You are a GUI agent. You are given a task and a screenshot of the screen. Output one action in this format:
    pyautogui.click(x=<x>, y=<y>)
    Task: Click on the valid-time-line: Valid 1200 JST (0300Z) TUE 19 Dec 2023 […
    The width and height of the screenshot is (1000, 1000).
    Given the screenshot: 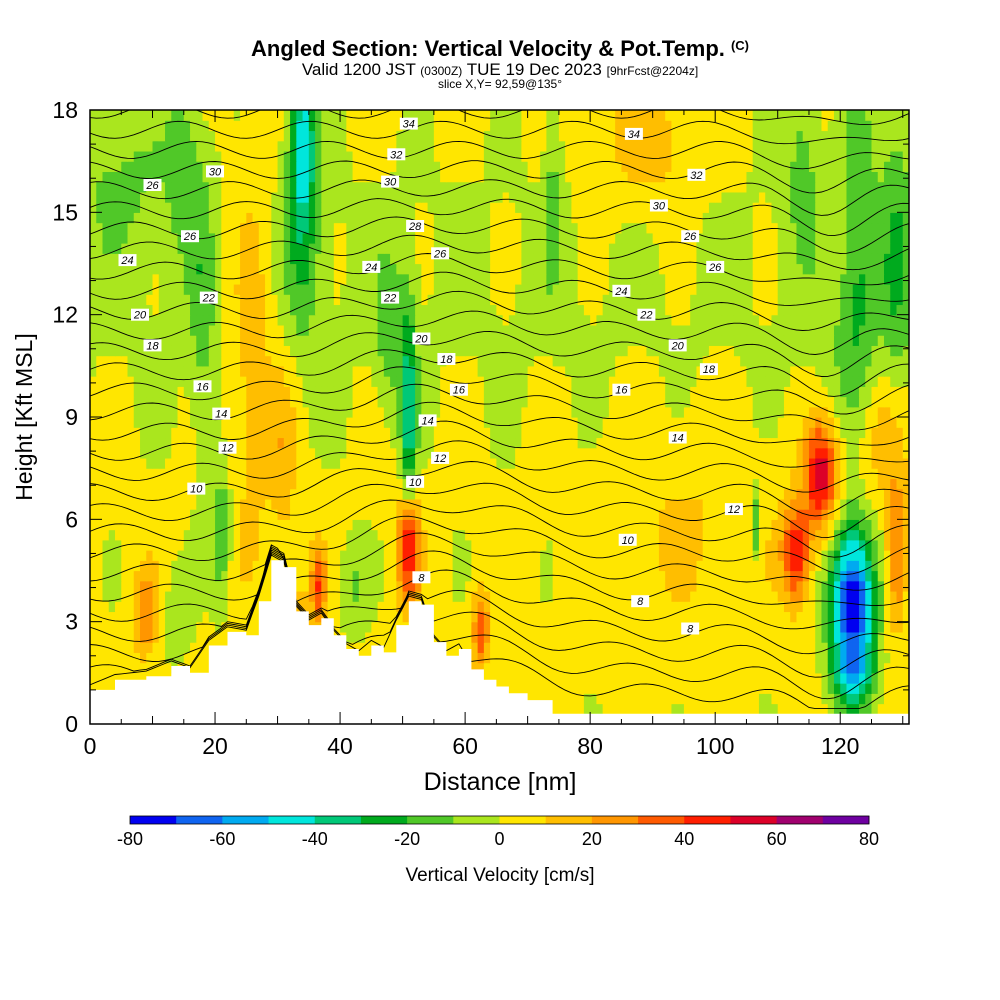 What is the action you would take?
    pyautogui.click(x=500, y=70)
    